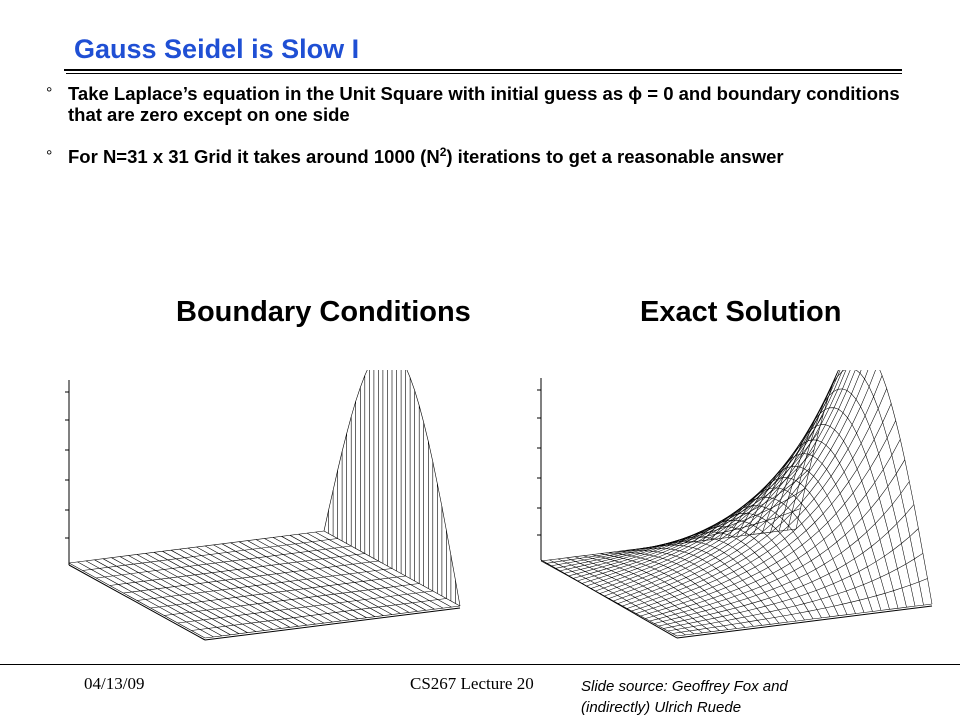 This screenshot has height=720, width=960. I want to click on title-underline, so click(483, 70).